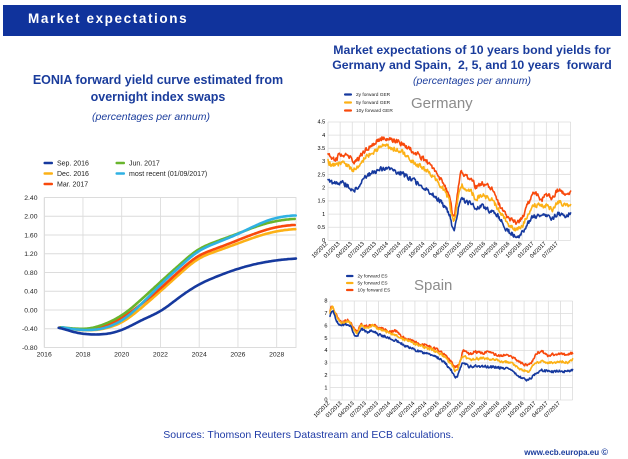 The width and height of the screenshot is (628, 459). What do you see at coordinates (30, 292) in the screenshot?
I see `svg-text: 0.40` at bounding box center [30, 292].